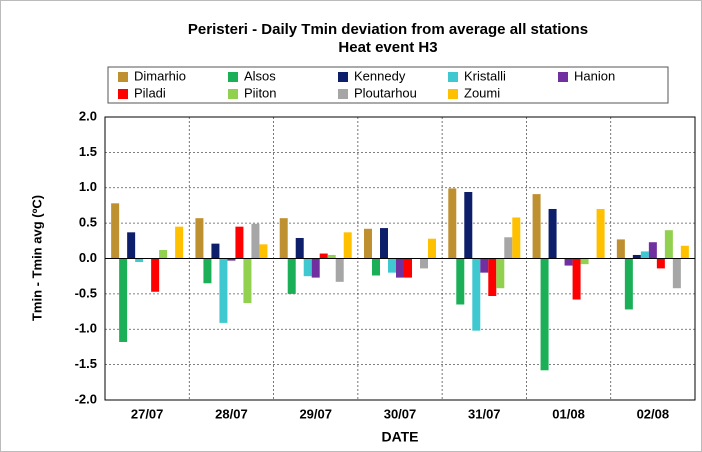 The height and width of the screenshot is (452, 702). Describe the element at coordinates (568, 413) in the screenshot. I see `x-tick-label: 01/08` at that location.